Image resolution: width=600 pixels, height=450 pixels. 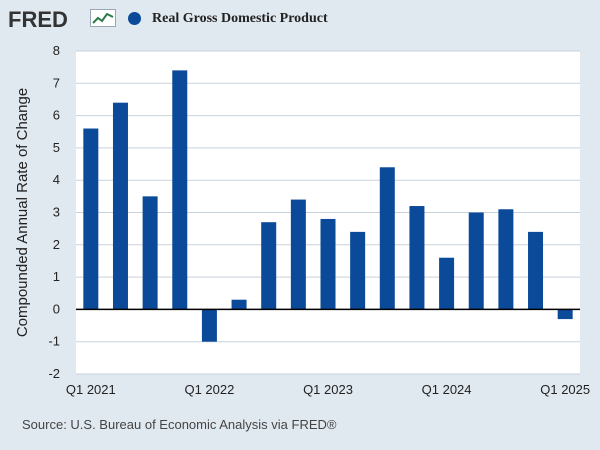 I want to click on line-graph-icon, so click(x=103, y=18).